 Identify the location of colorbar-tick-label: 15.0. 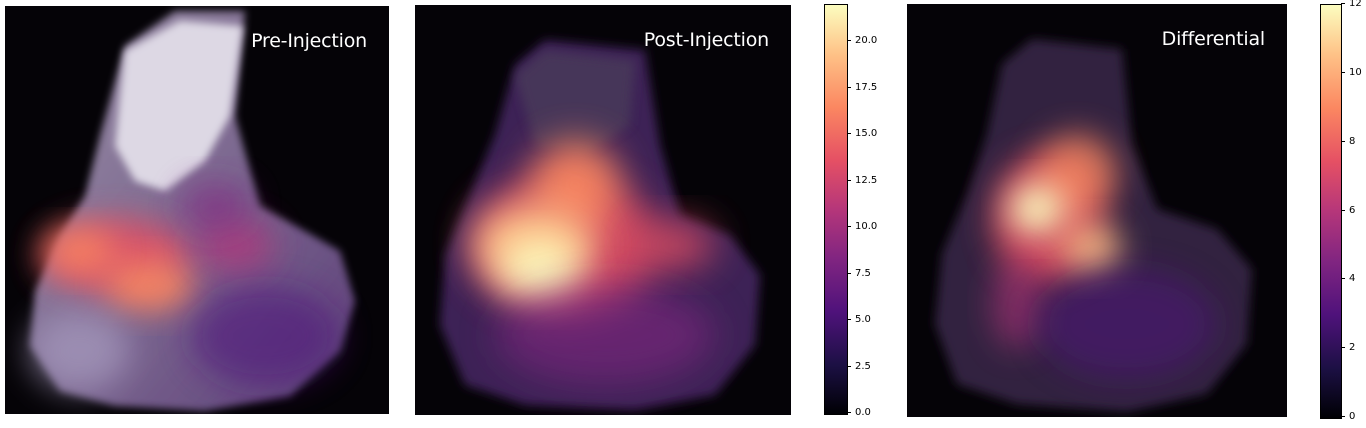
(866, 134).